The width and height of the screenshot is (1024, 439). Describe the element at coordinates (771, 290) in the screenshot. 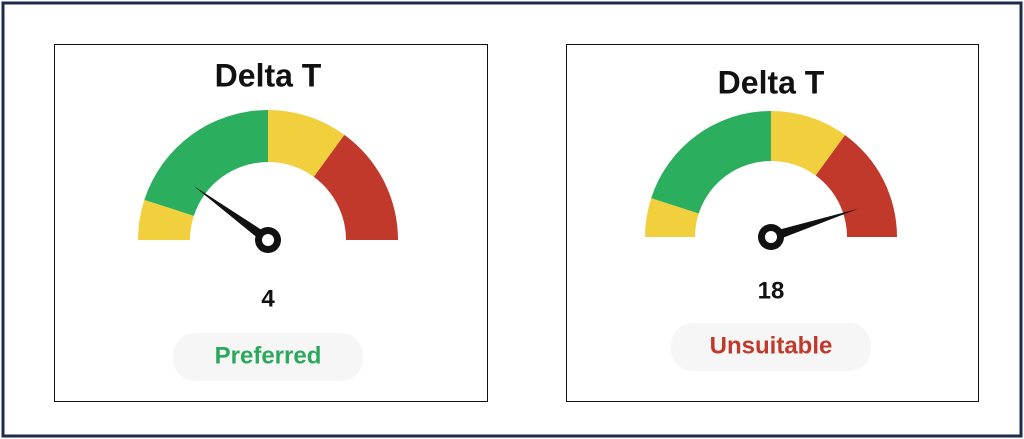

I see `gauge-value: 18` at that location.